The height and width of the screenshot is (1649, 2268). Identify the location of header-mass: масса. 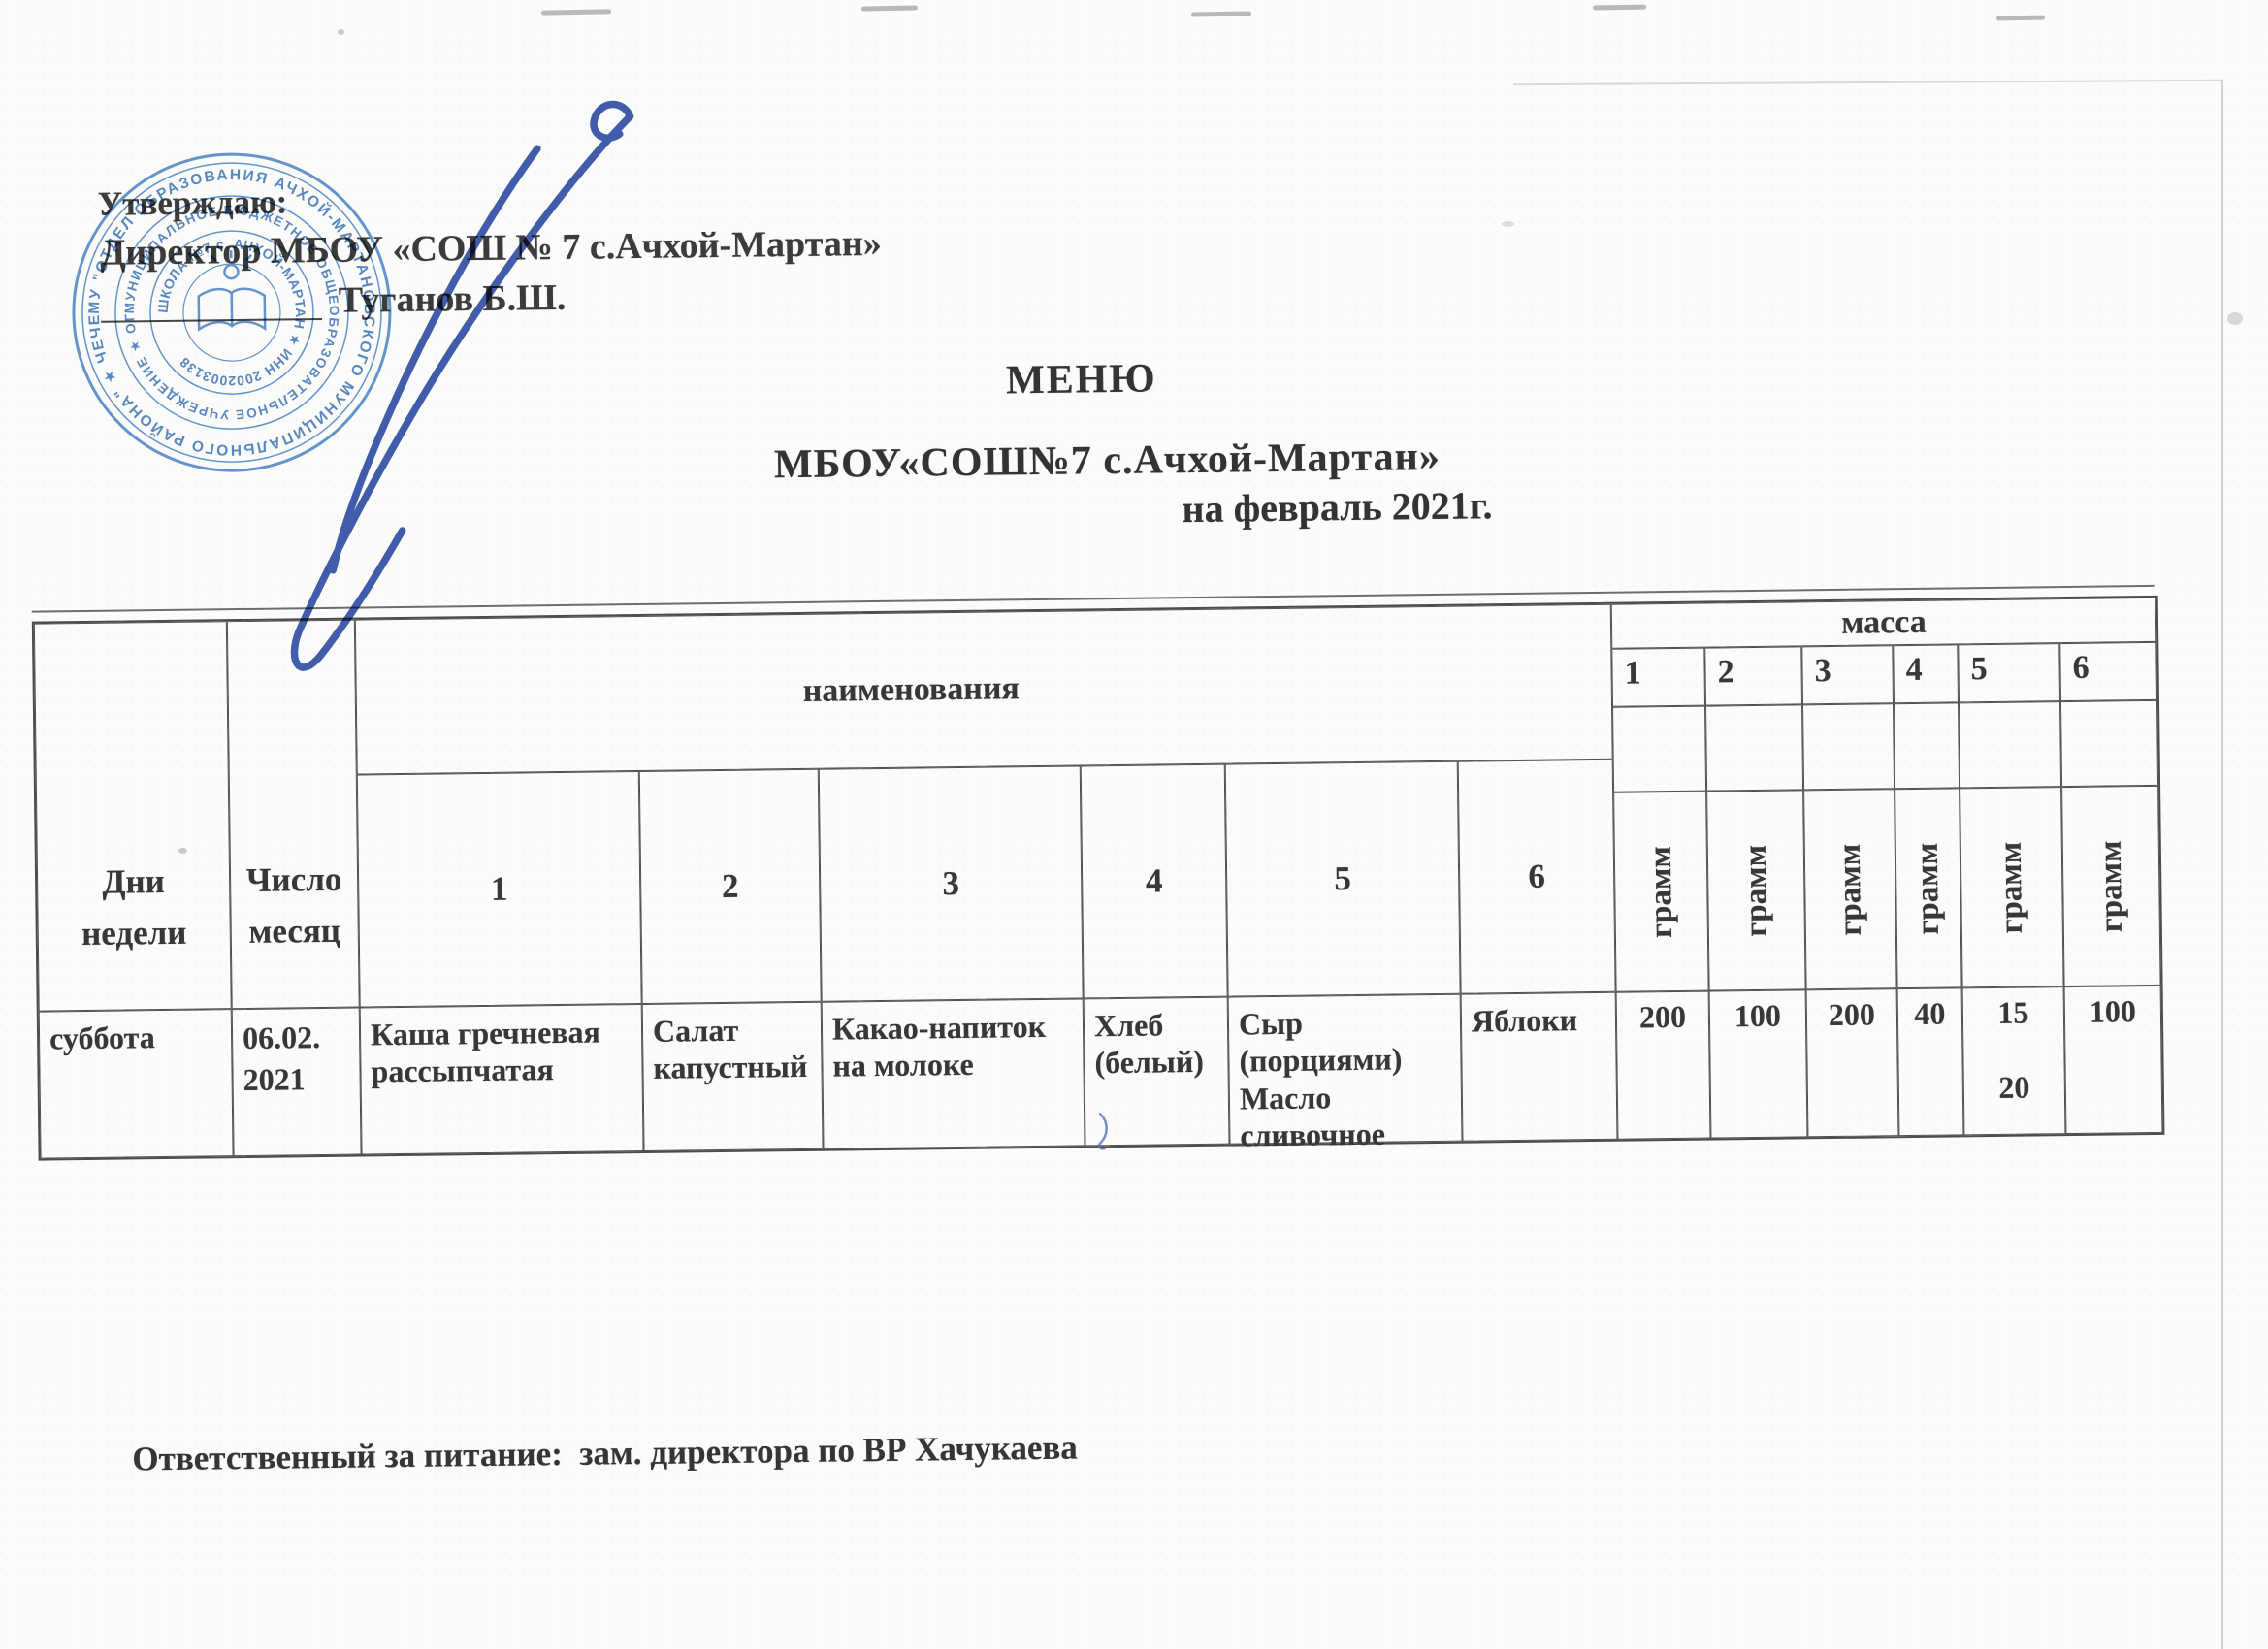
(1883, 623).